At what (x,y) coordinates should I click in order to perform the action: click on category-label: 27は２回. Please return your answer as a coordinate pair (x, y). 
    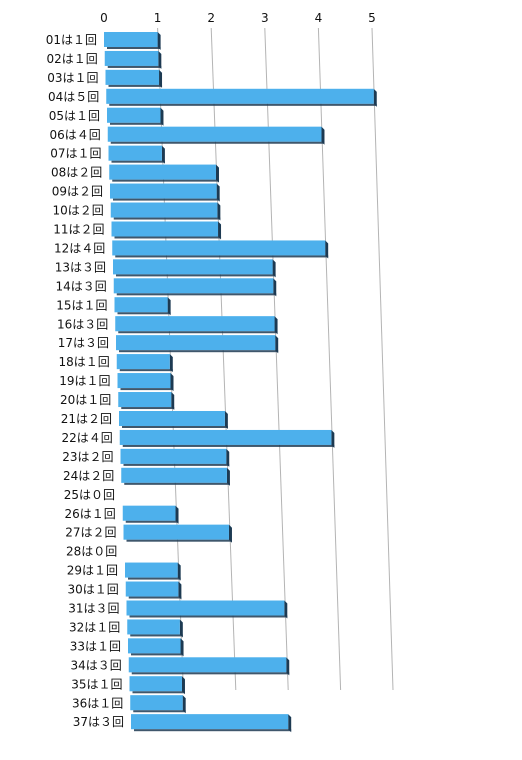
    Looking at the image, I should click on (90, 533).